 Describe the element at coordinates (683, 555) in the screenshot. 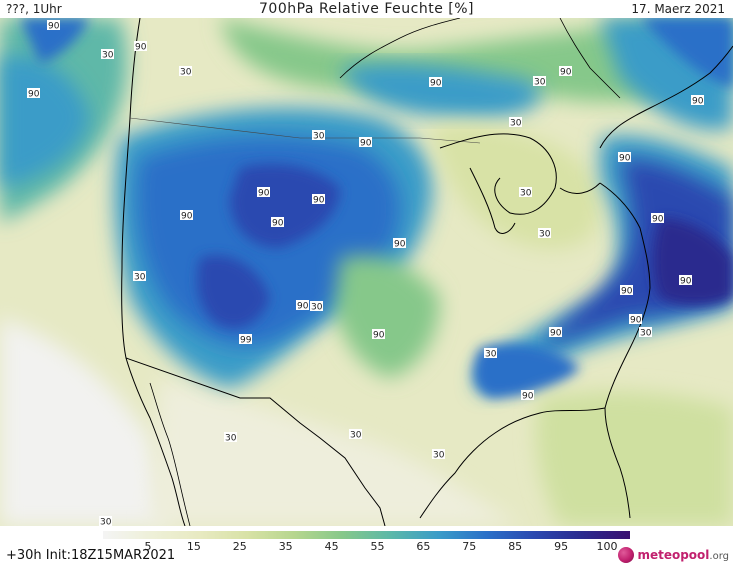

I see `logo-text: meteopool.org` at that location.